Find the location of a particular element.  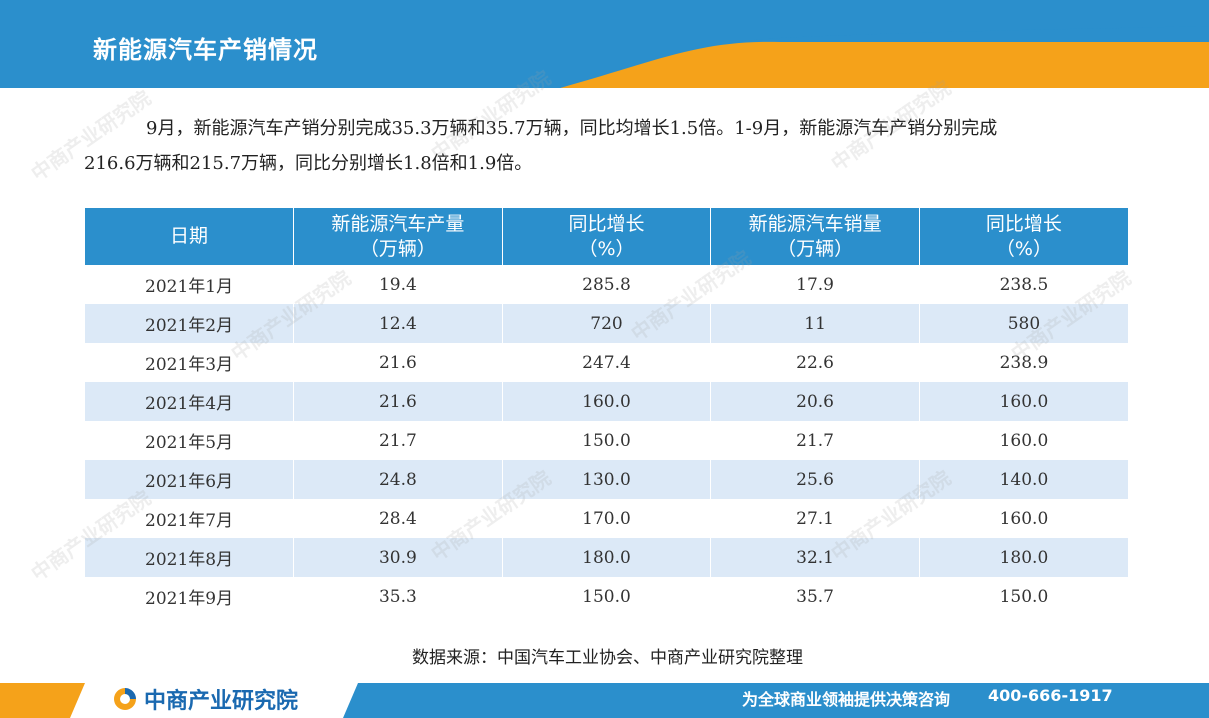

header-sales-unit: （万辆） is located at coordinates (815, 248).